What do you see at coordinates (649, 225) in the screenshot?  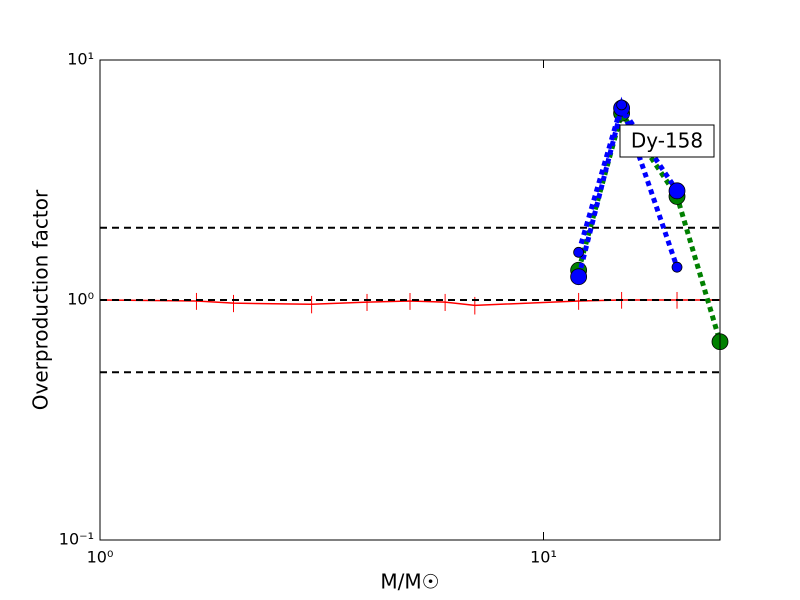 I see `series-line` at bounding box center [649, 225].